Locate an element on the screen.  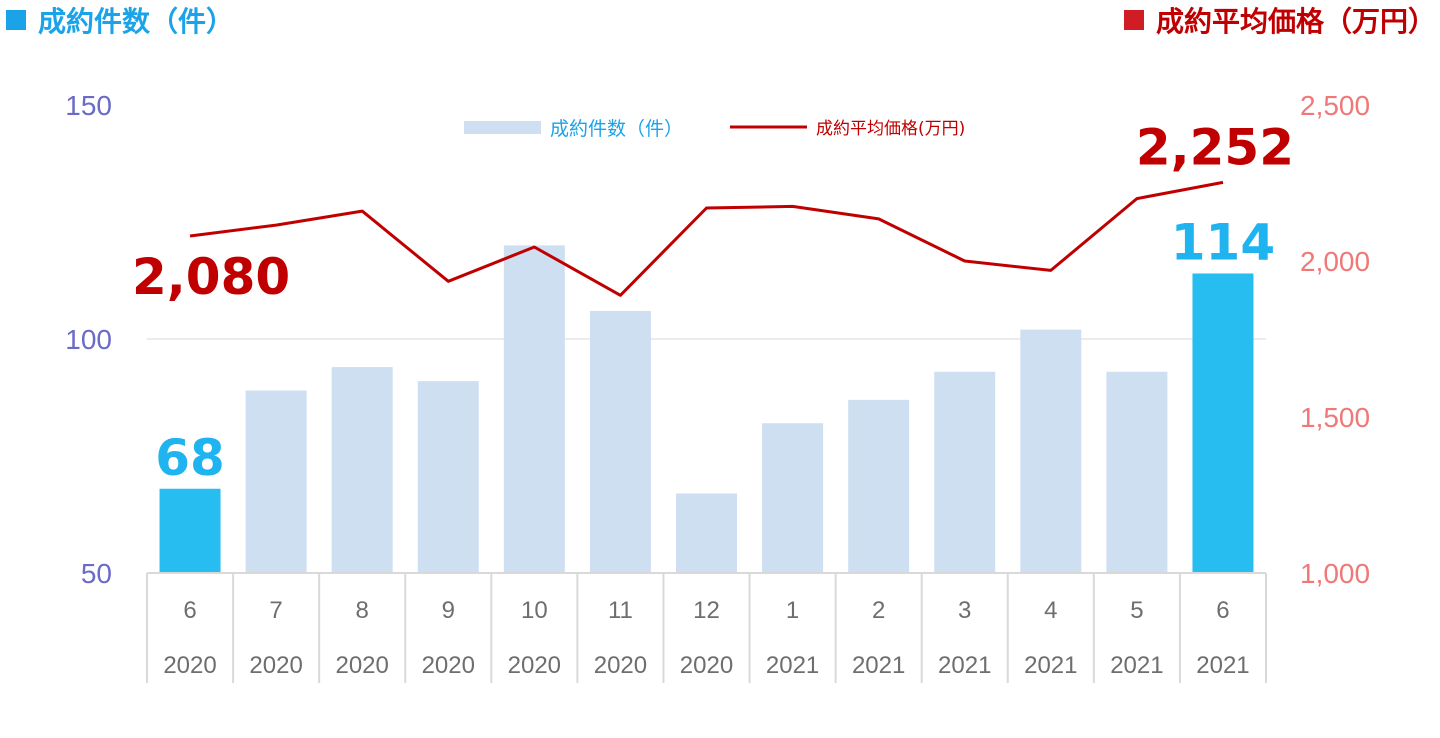
legend-bar-label: 成約件数（件） is located at coordinates (616, 129).